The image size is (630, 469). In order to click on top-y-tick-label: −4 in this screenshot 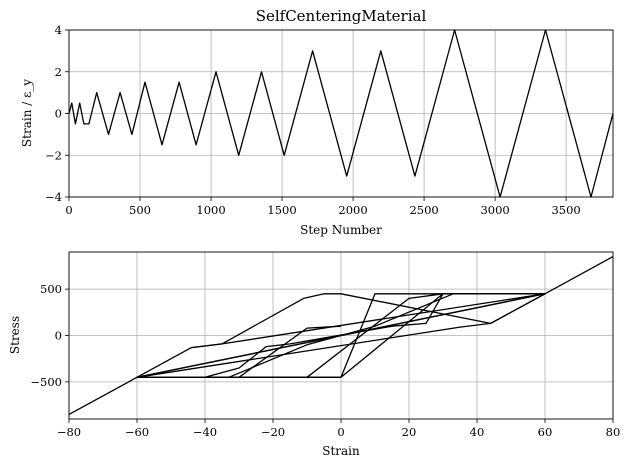, I will do `click(53, 197)`.